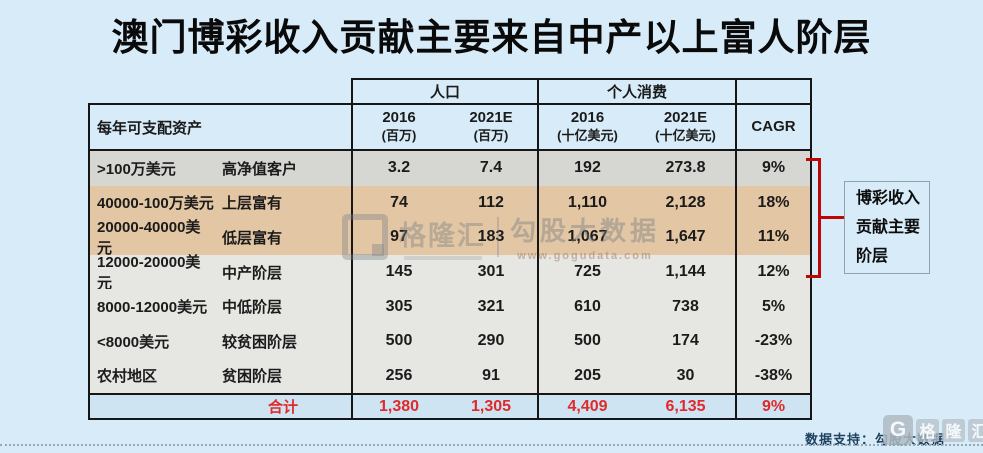 The image size is (983, 453). Describe the element at coordinates (491, 306) in the screenshot. I see `table-row-cell: 321` at that location.